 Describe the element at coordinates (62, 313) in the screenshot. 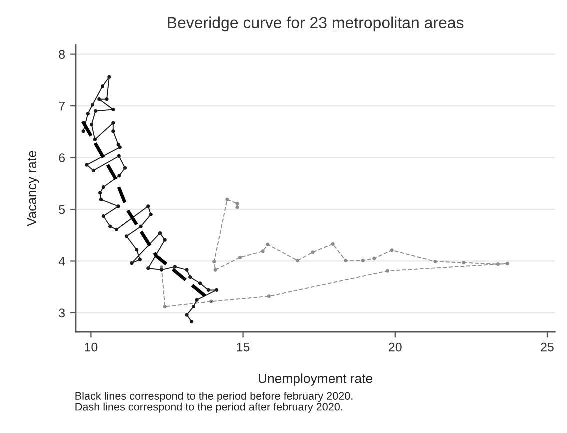

I see `y-tick-label: 3` at that location.